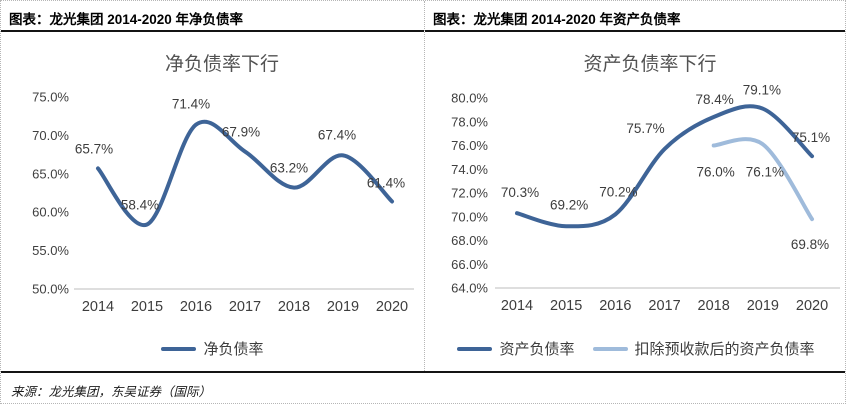 The width and height of the screenshot is (846, 404). I want to click on y-tick-label: 60.0%, so click(50, 212).